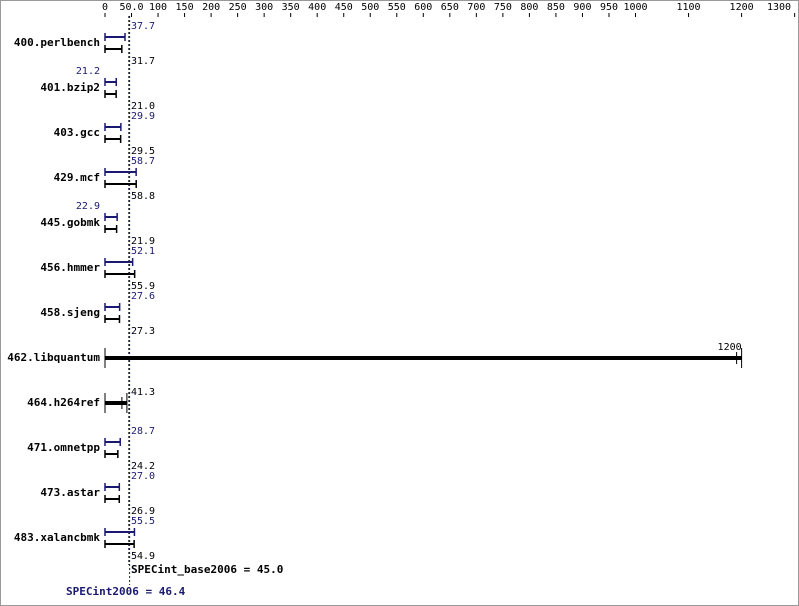 The width and height of the screenshot is (799, 606). I want to click on x-tick-label: 0, so click(105, 7).